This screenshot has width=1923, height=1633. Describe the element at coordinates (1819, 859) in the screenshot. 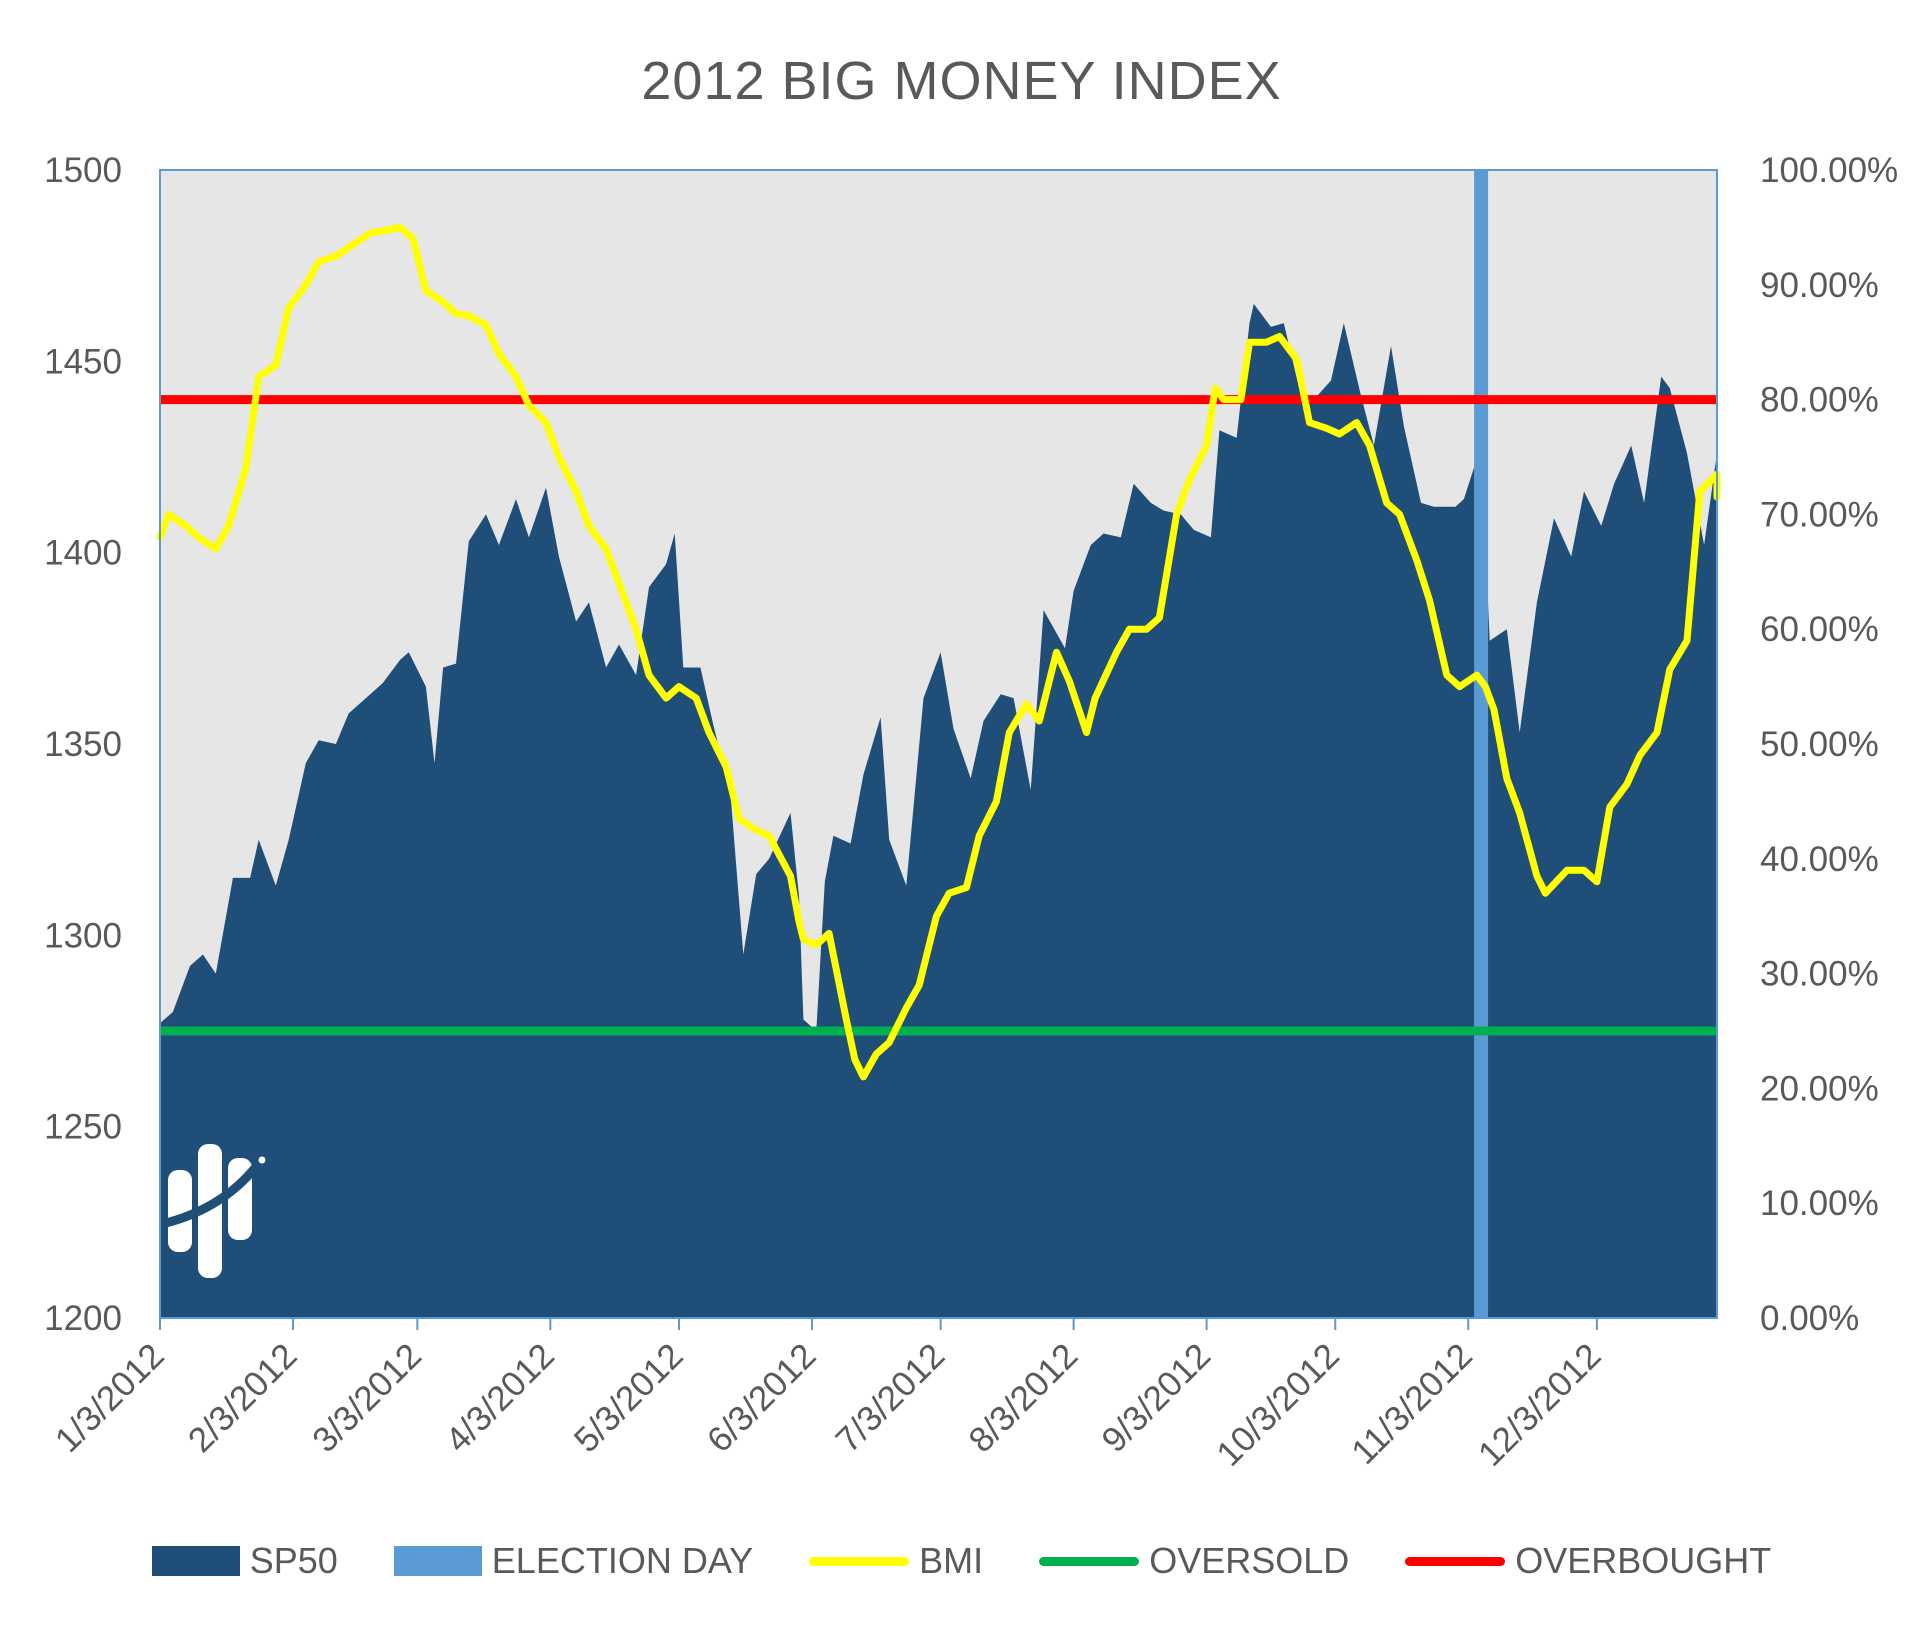

I see `y-right-tick-label: 40.00%` at that location.